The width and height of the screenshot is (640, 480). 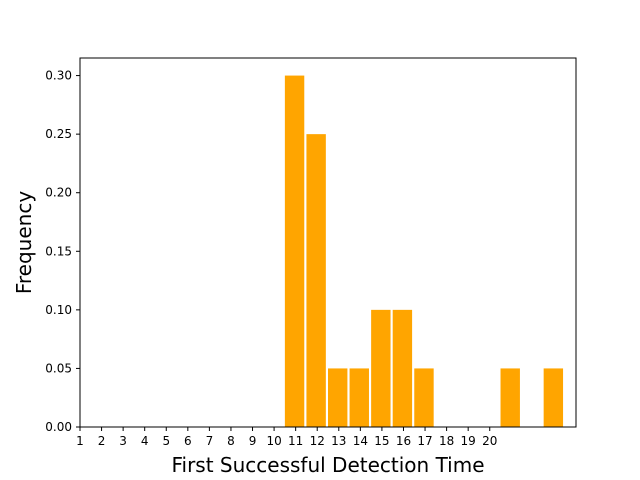 I want to click on x-tick-label: 19, so click(x=468, y=441).